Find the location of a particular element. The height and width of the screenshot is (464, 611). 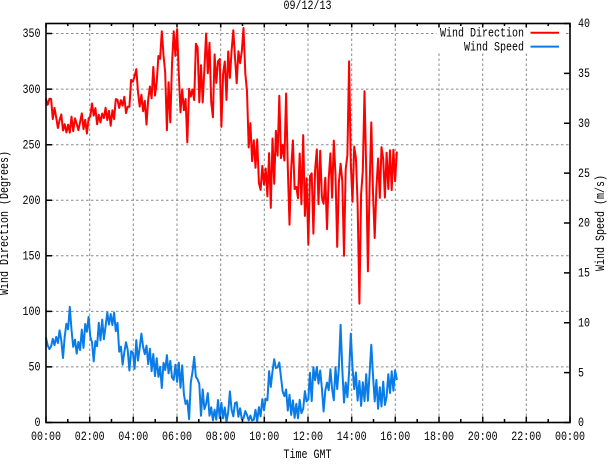

svg-text: 06:00 is located at coordinates (177, 436).